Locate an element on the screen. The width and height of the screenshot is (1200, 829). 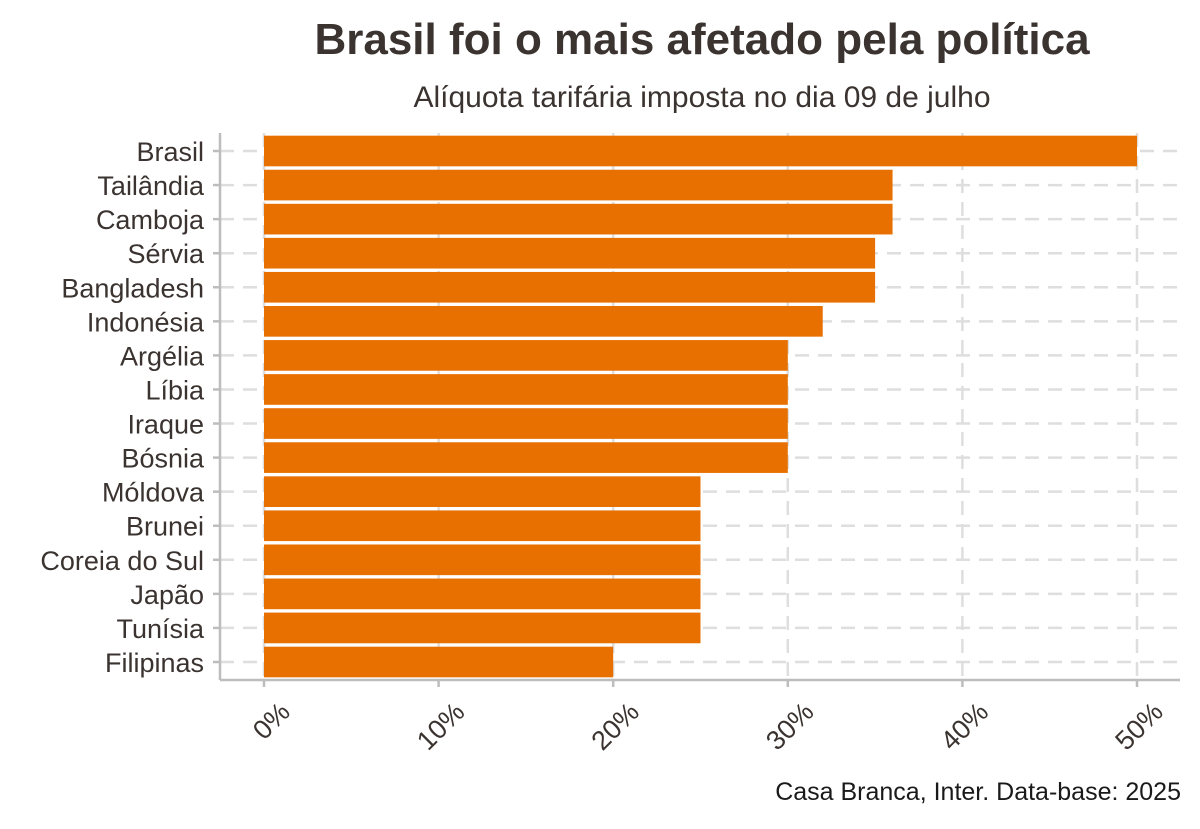
y-tick-label: Tunísia is located at coordinates (160, 629).